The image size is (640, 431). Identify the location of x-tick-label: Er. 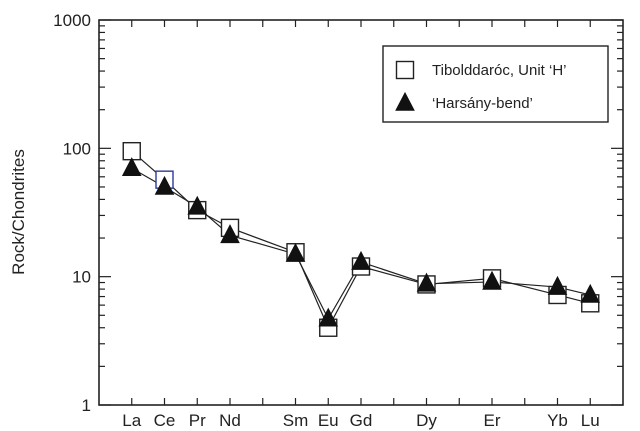
(492, 420).